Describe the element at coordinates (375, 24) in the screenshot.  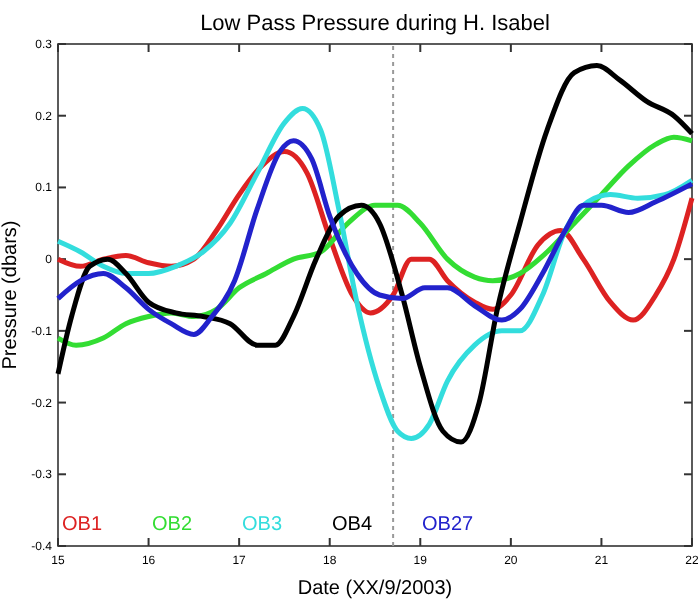
I see `chart-title: Low Pass Pressure during H. Isabel` at that location.